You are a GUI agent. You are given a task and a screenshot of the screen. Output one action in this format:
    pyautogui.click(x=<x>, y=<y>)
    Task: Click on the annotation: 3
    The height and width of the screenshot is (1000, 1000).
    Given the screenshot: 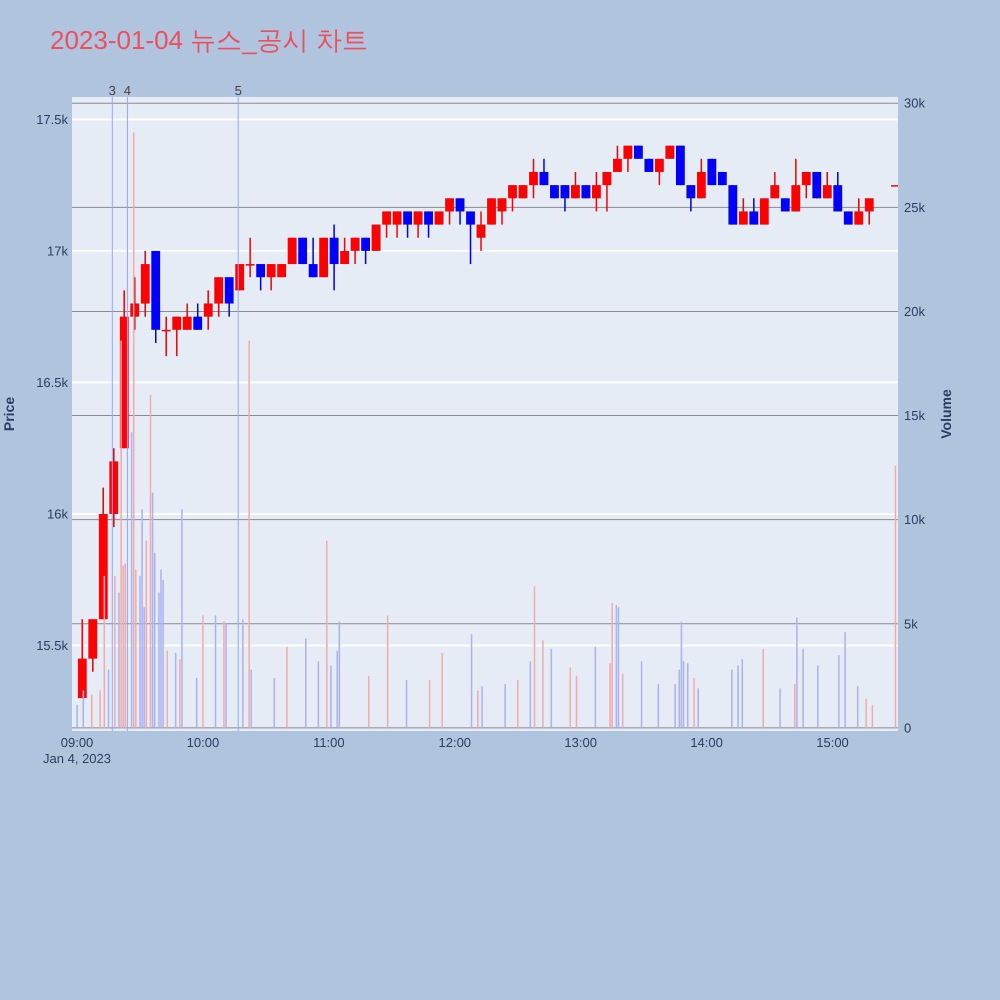 What is the action you would take?
    pyautogui.click(x=112, y=90)
    